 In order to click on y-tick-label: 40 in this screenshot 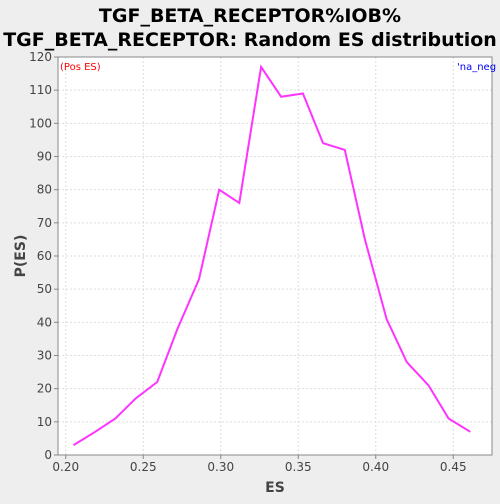, I will do `click(44, 322)`.